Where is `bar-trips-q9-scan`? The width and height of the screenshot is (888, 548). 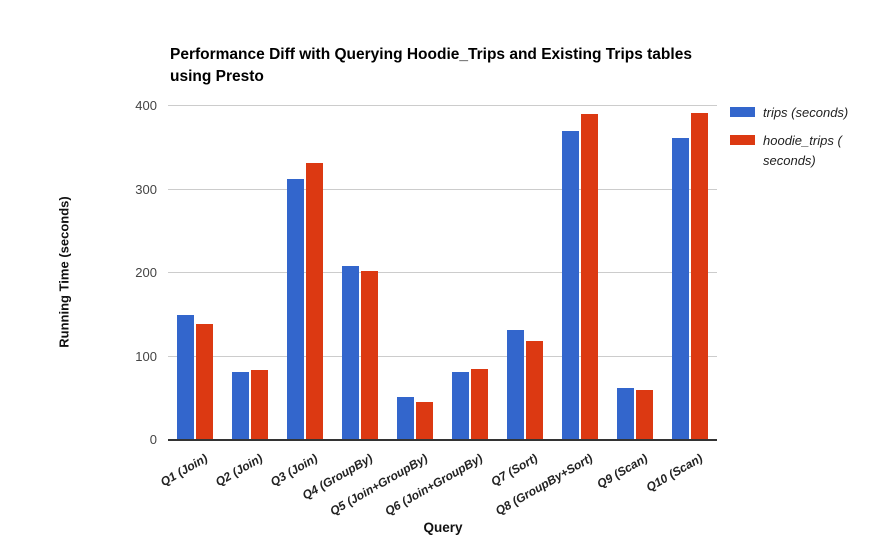 bar-trips-q9-scan is located at coordinates (625, 414).